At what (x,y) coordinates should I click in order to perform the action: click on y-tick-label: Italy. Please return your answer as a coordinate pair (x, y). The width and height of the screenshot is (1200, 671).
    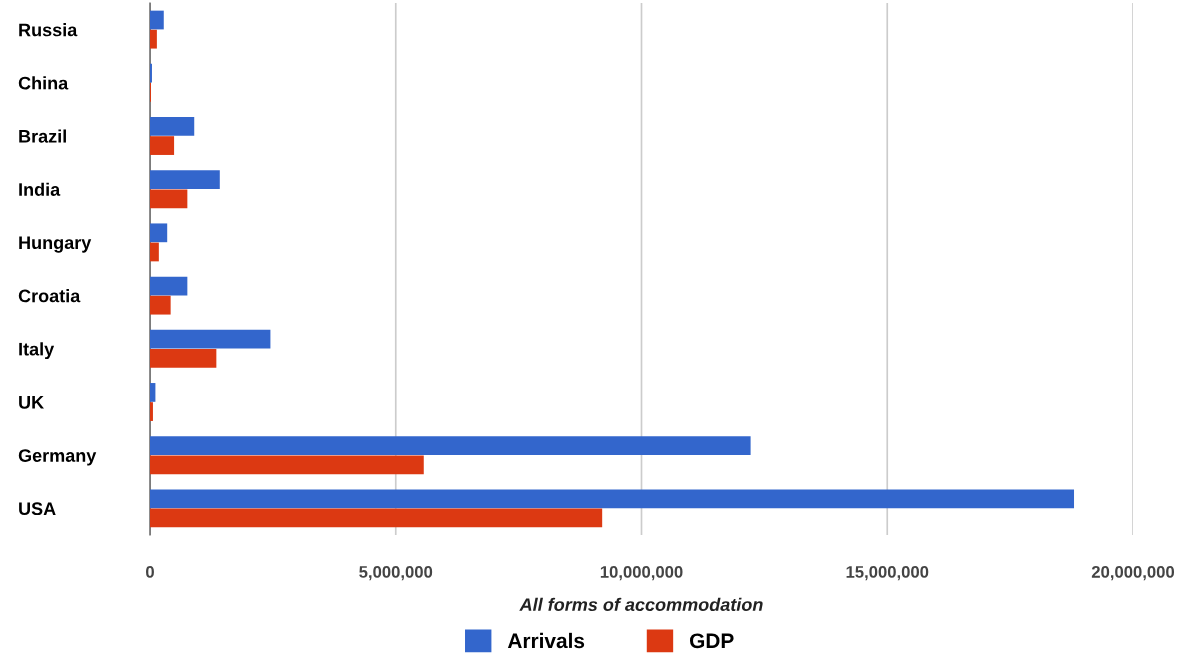
    Looking at the image, I should click on (37, 351).